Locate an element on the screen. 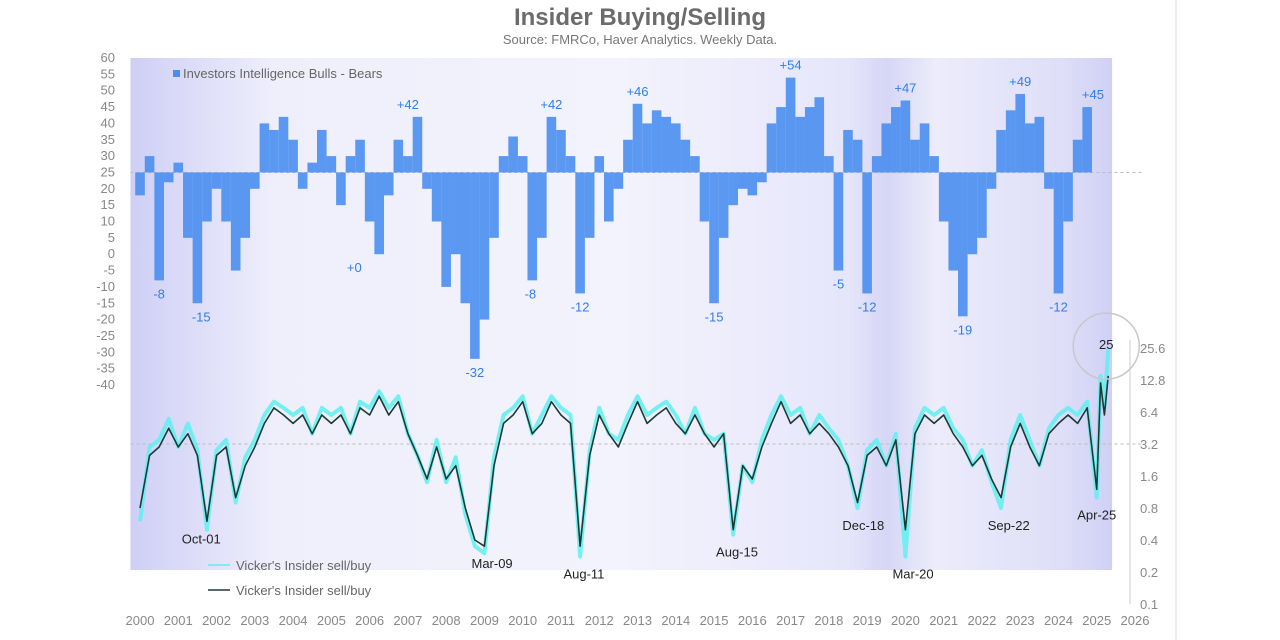  left-axis-tick-label: -20 is located at coordinates (105, 319).